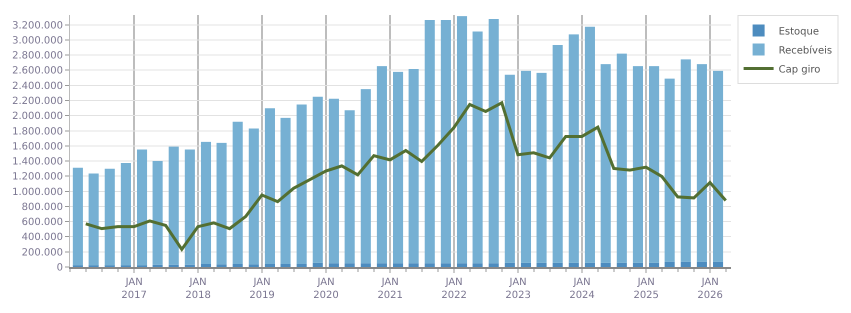 The width and height of the screenshot is (851, 313). What do you see at coordinates (37, 26) in the screenshot?
I see `y-tick-label: 3.200.000` at bounding box center [37, 26].